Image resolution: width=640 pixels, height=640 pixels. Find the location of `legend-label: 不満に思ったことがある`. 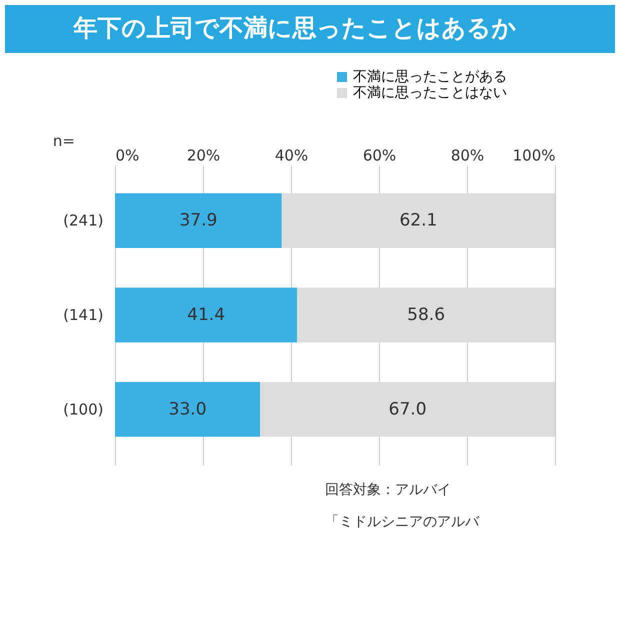

legend-label: 不満に思ったことがある is located at coordinates (430, 77).